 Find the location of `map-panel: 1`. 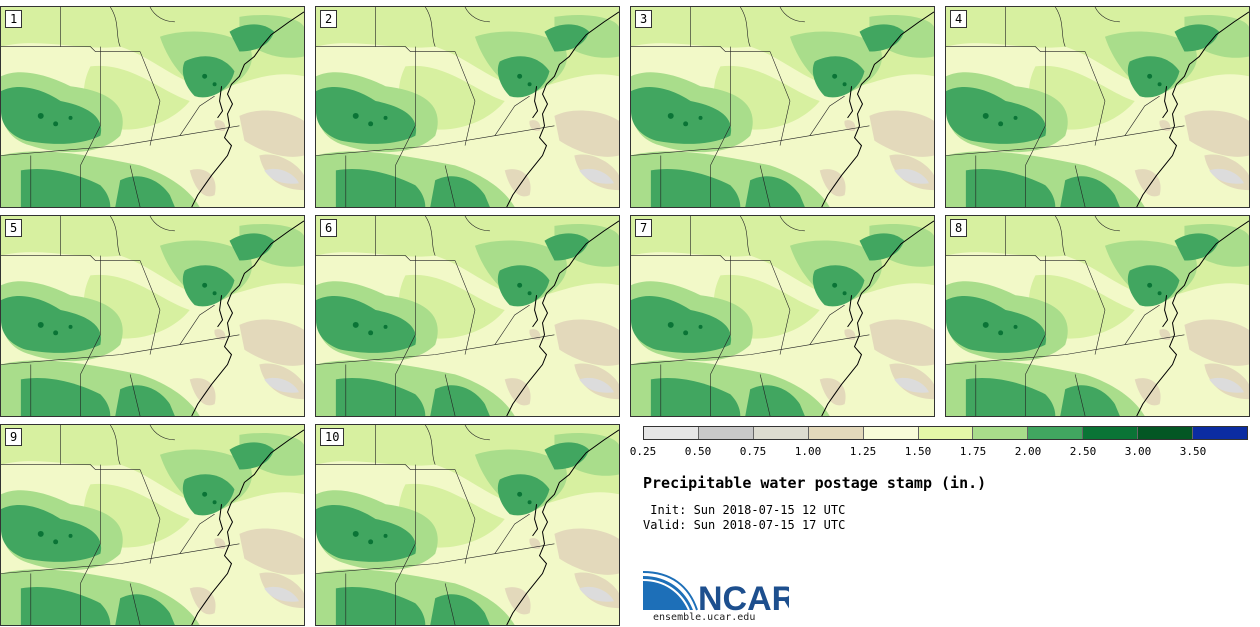

map-panel: 1 is located at coordinates (152, 107).